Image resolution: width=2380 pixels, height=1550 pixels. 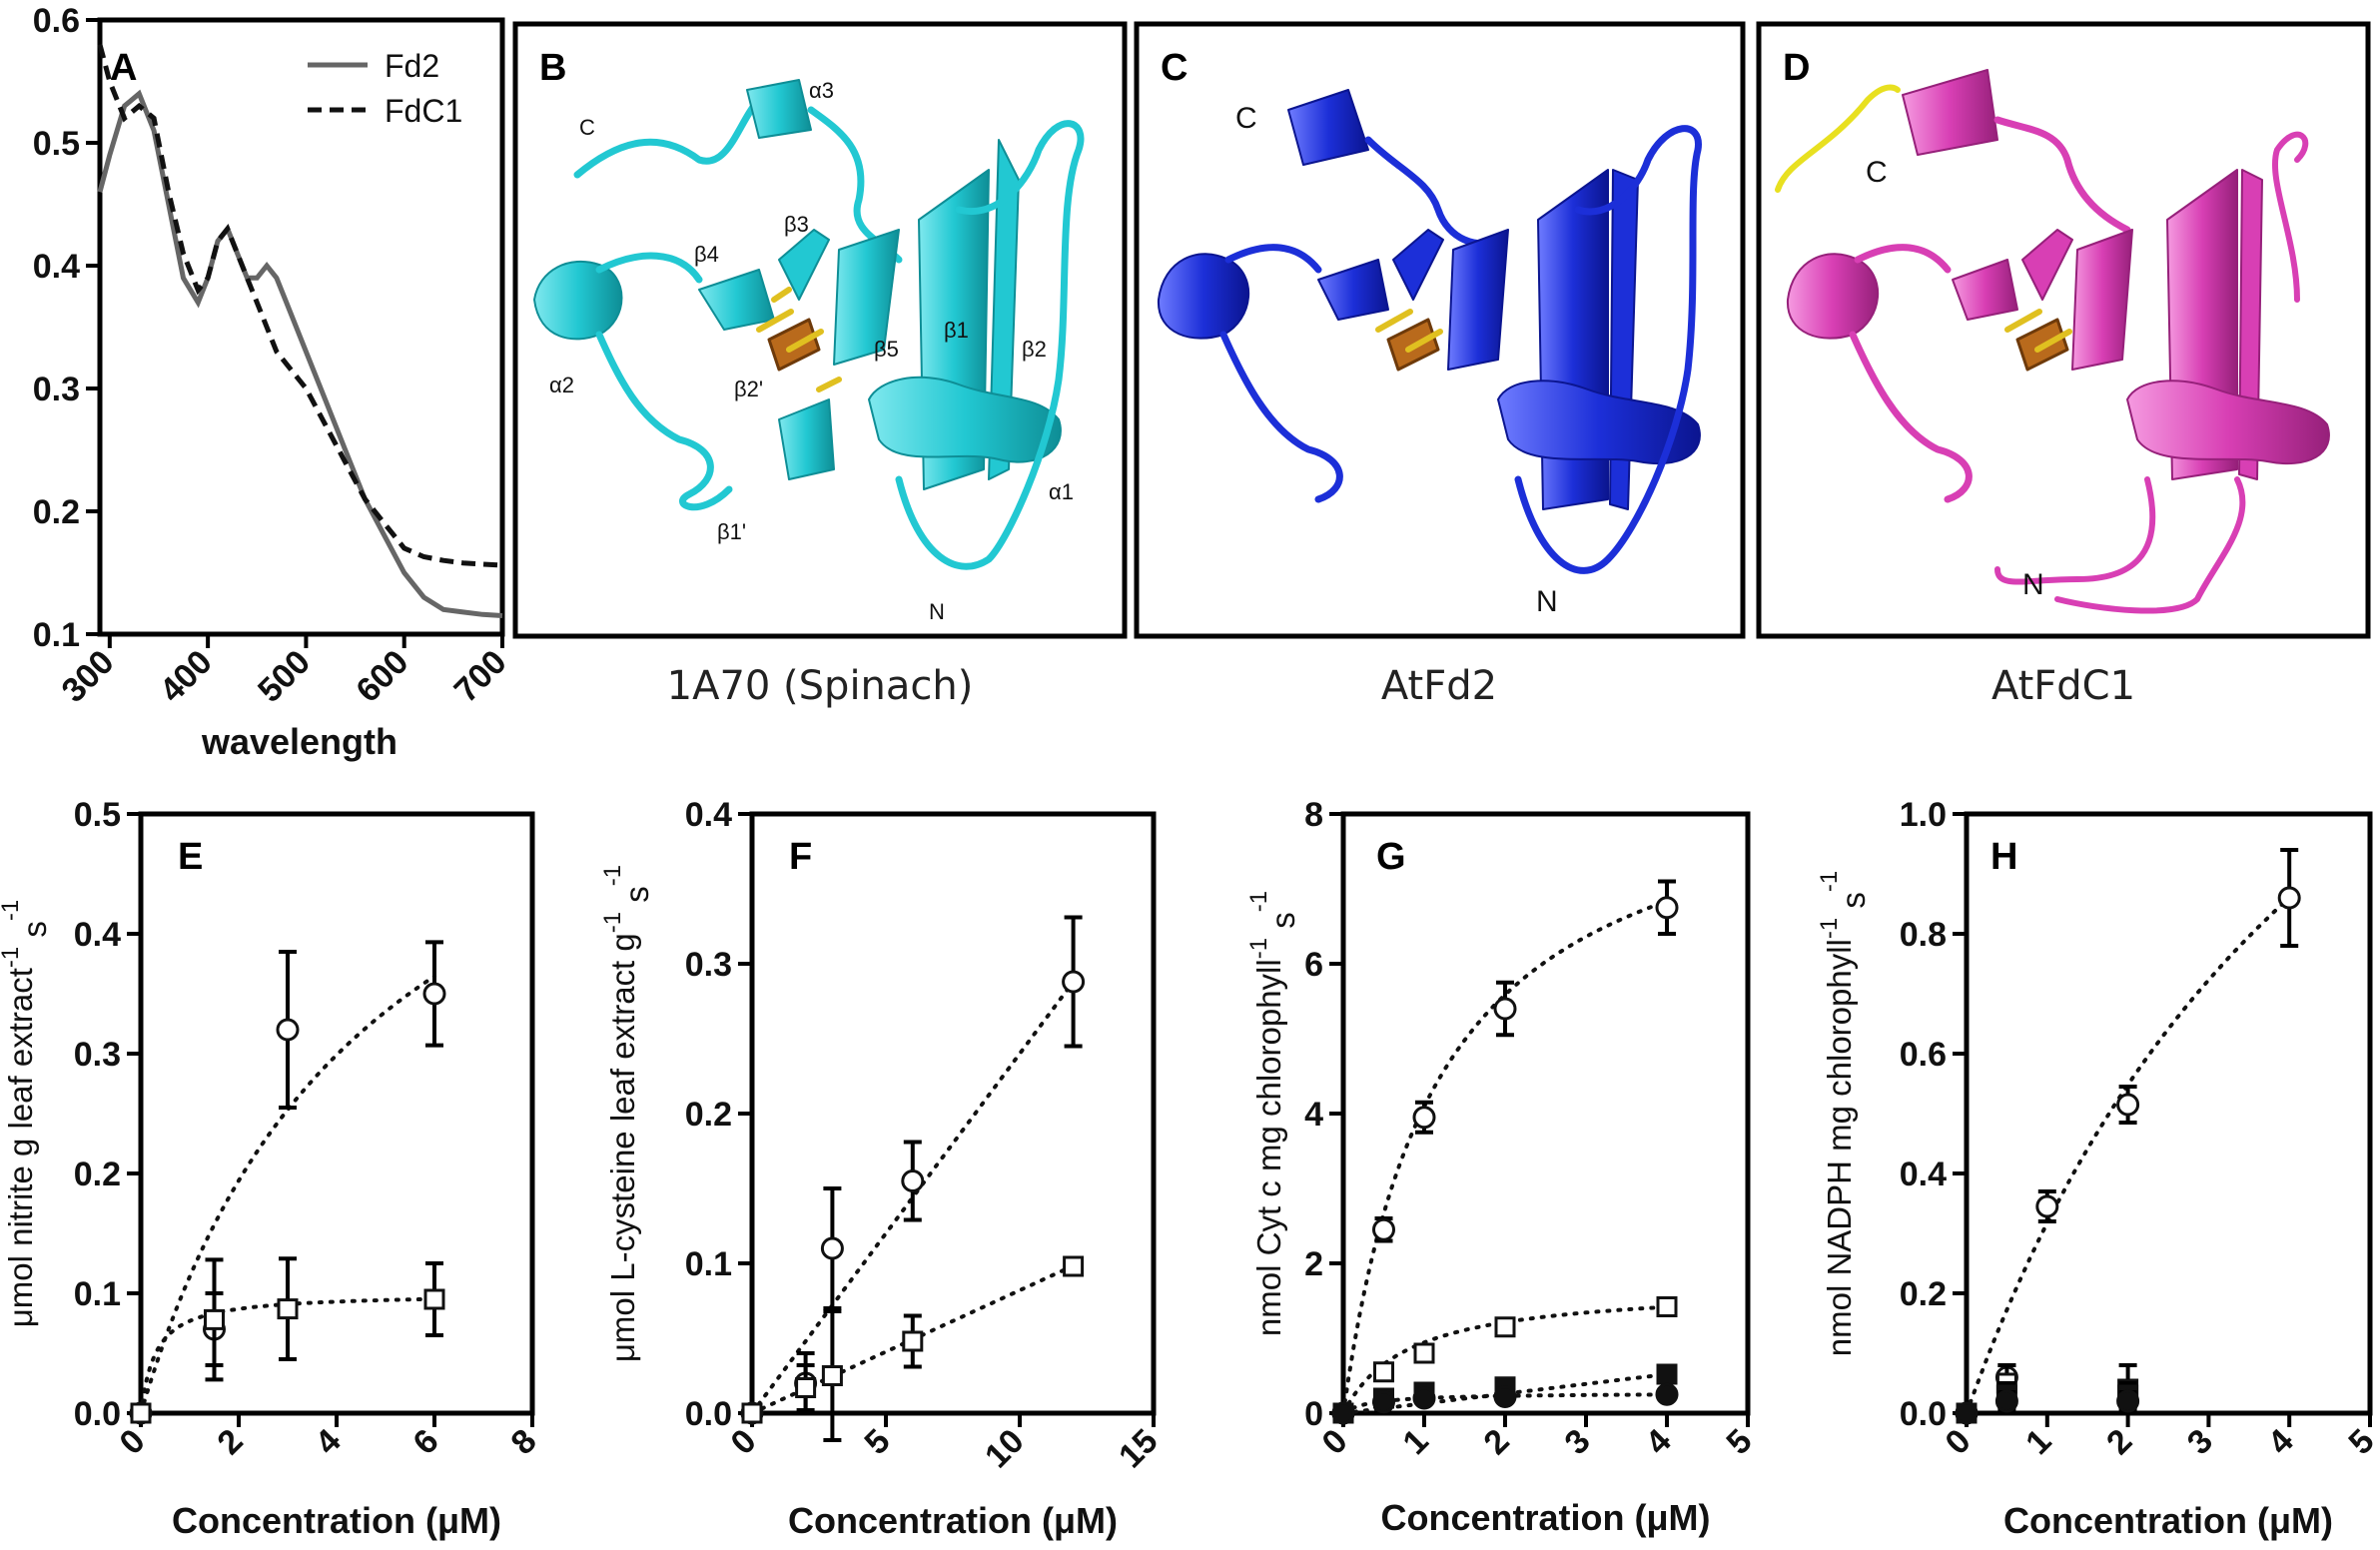 What do you see at coordinates (1439, 686) in the screenshot?
I see `panel-c-caption: AtFd2` at bounding box center [1439, 686].